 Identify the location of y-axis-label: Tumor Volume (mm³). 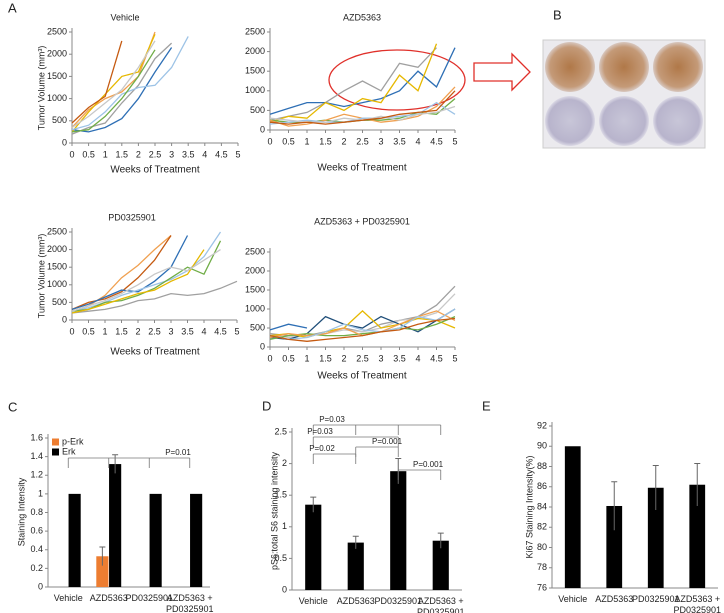
(41, 88).